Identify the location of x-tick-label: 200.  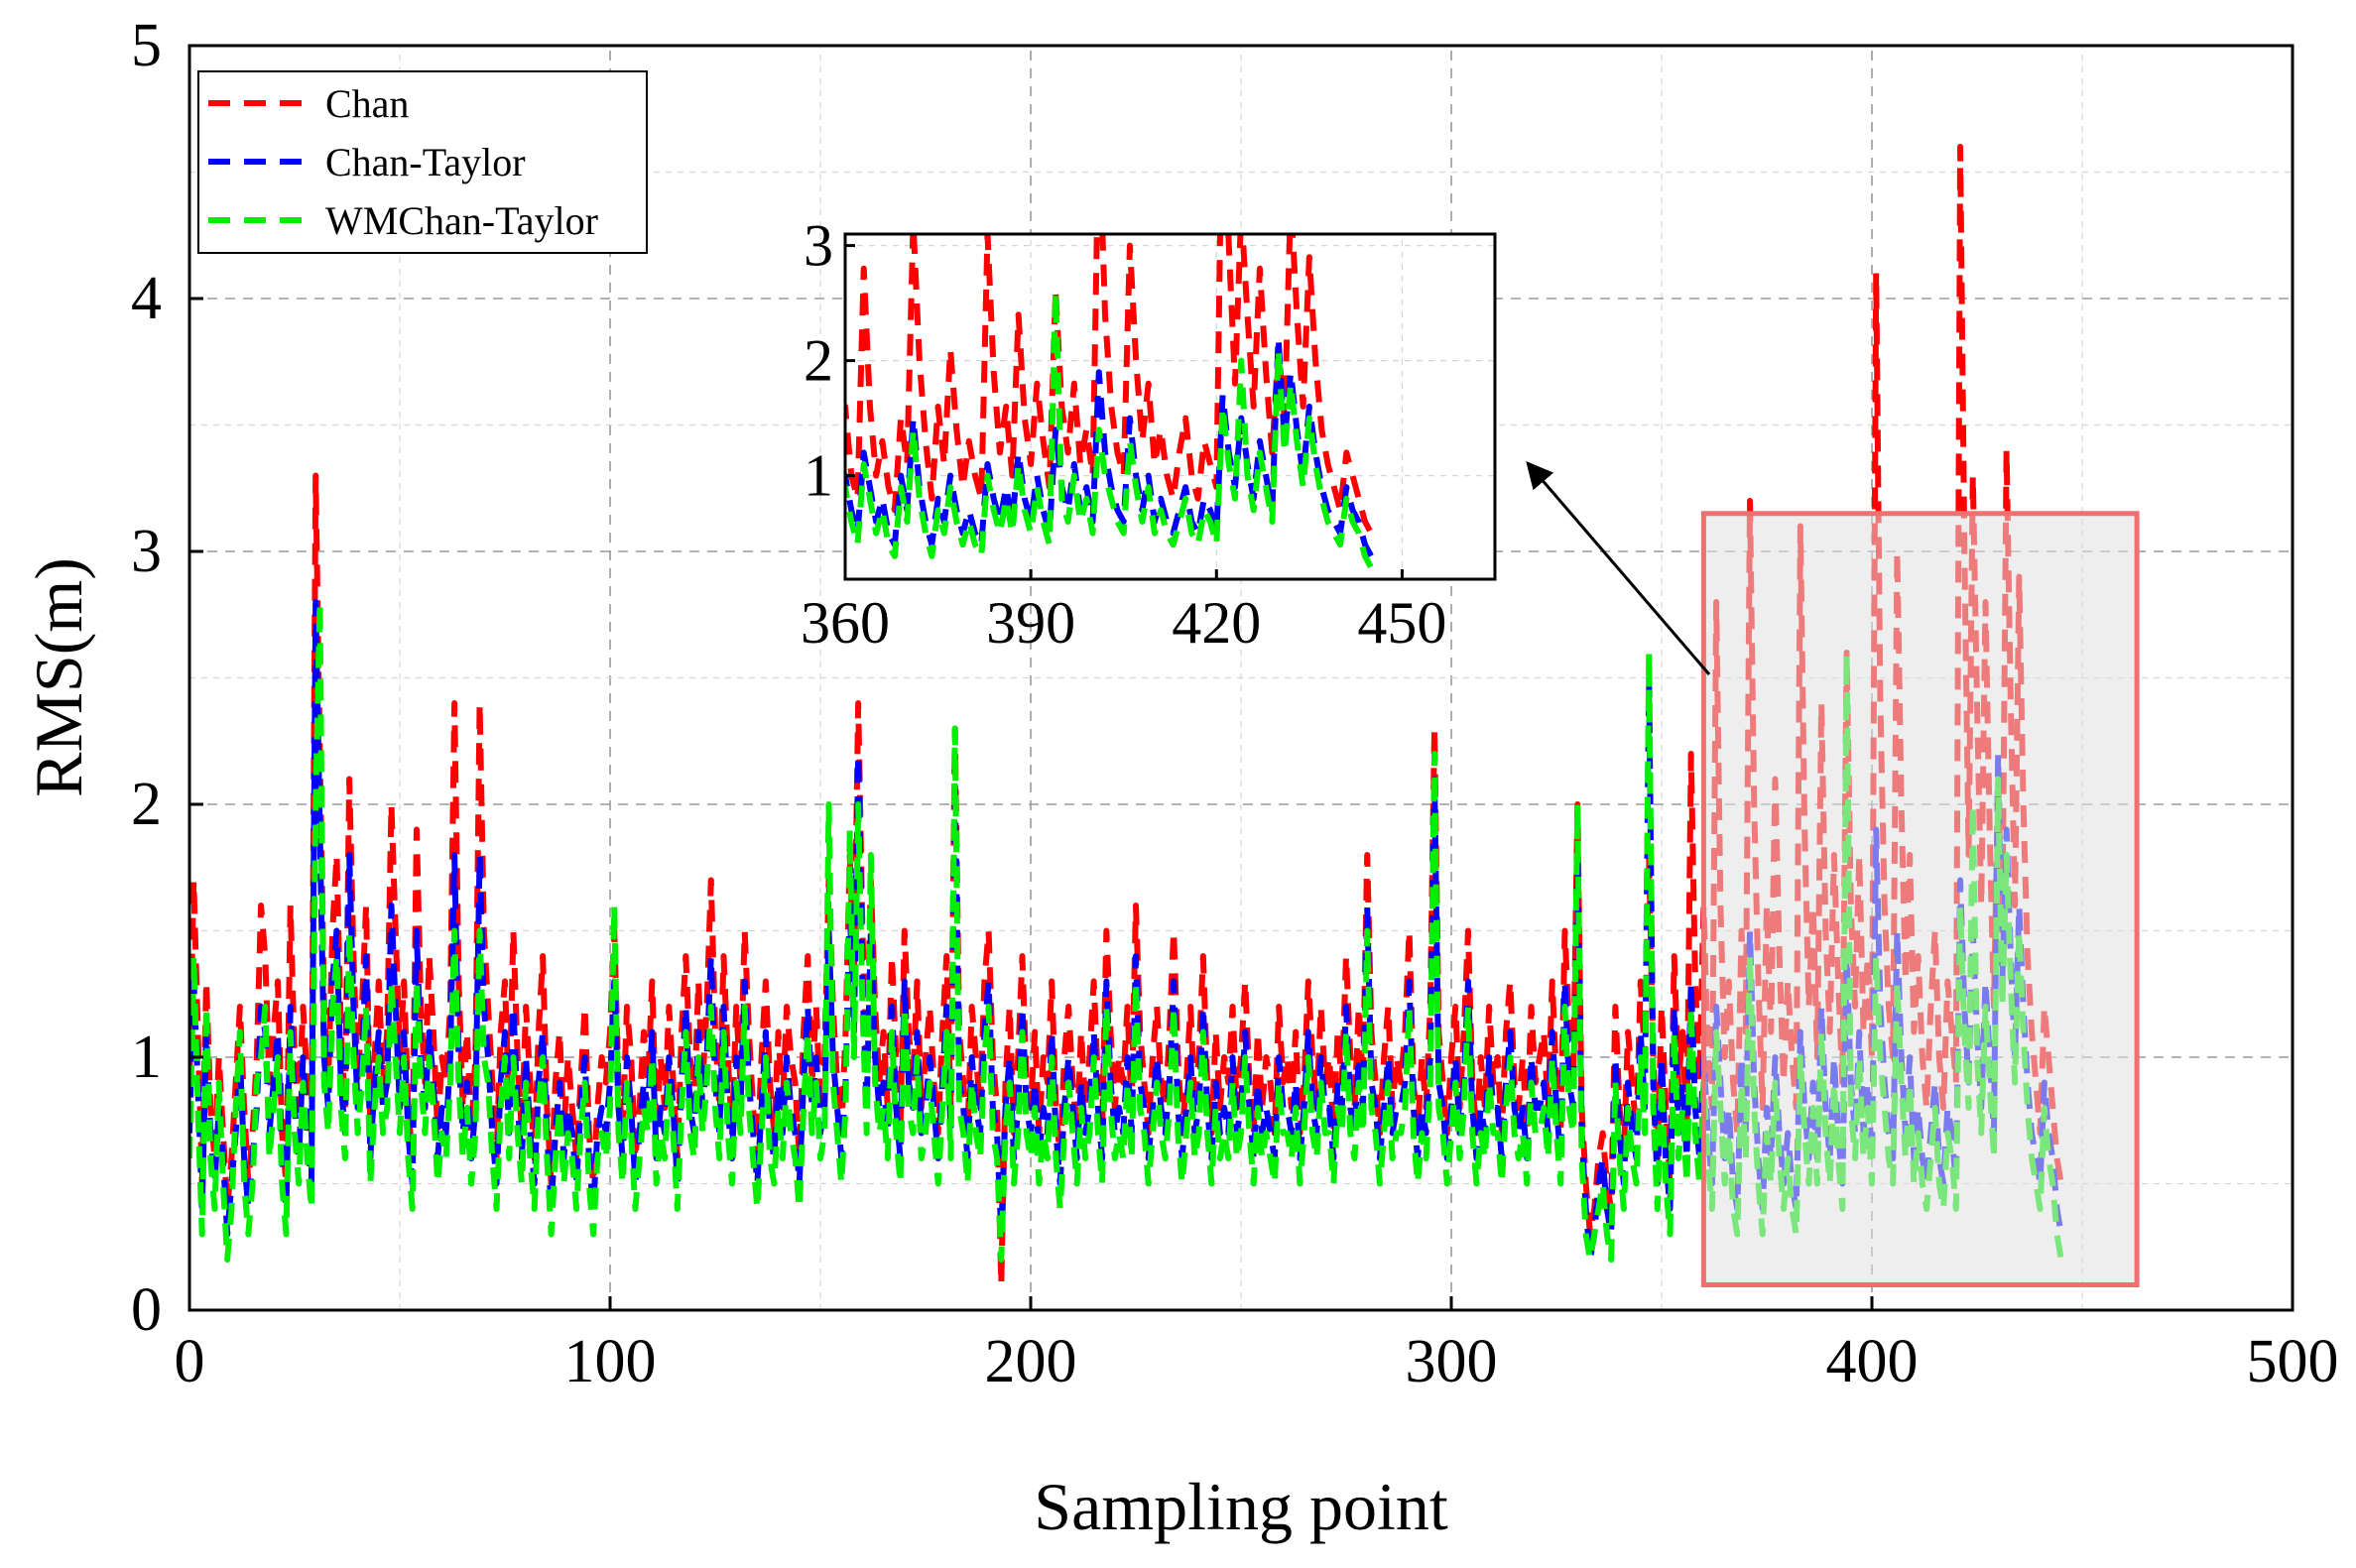
(1031, 1361).